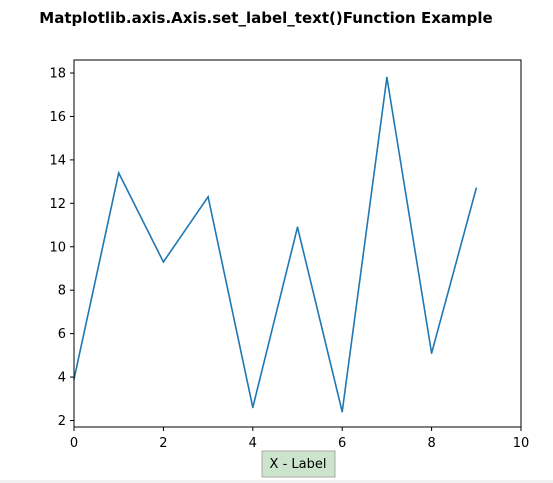  Describe the element at coordinates (57, 74) in the screenshot. I see `y-tick-label: 18` at that location.